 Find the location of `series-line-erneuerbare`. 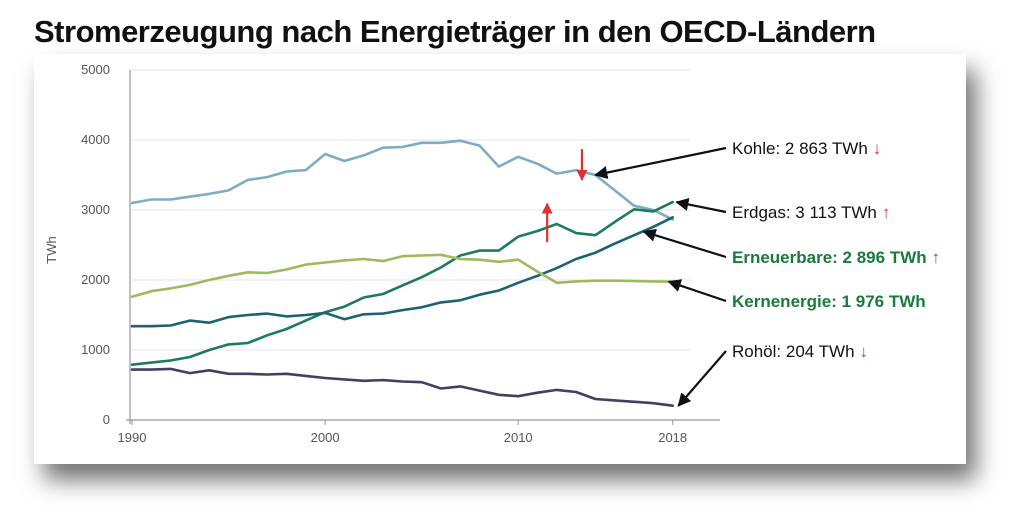

series-line-erneuerbare is located at coordinates (402, 272).